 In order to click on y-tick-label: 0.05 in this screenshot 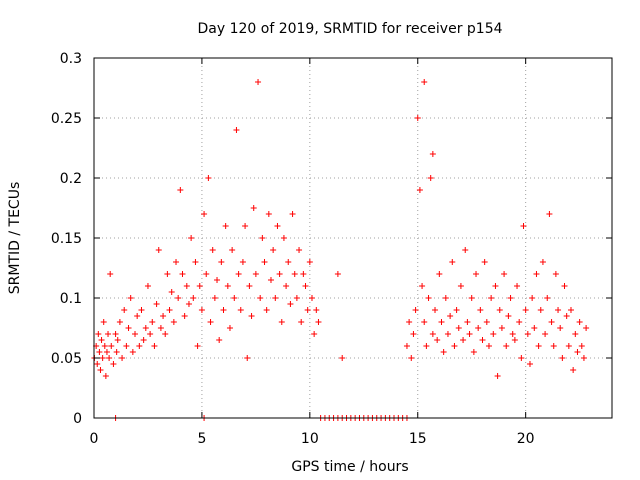, I will do `click(66, 359)`.